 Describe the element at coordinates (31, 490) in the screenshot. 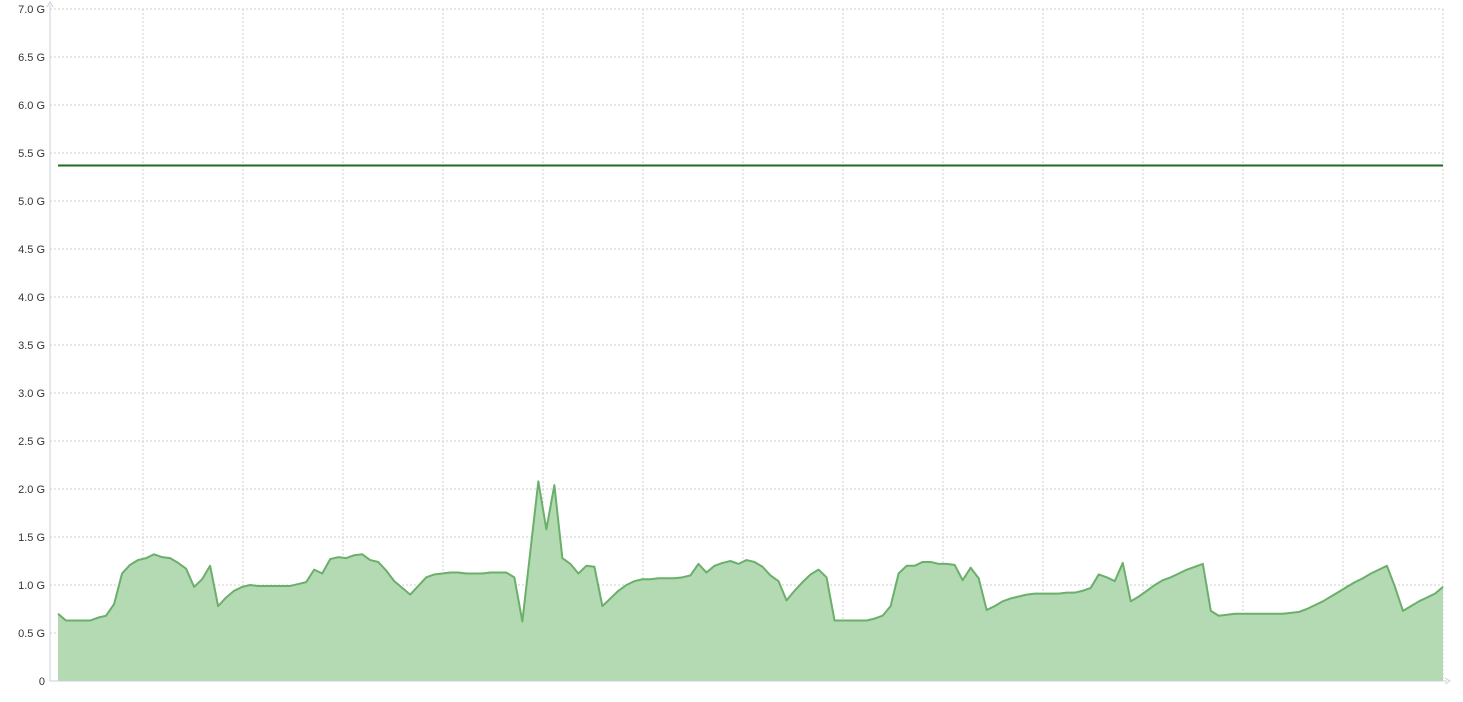

I see `y-tick-label: 2.0 G` at that location.